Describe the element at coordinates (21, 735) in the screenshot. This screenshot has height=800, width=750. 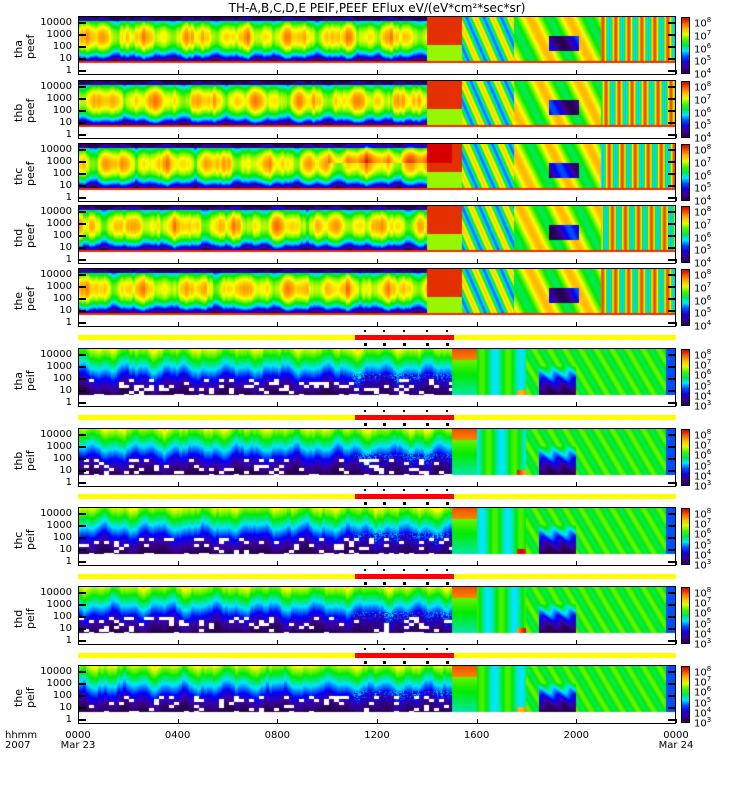
I see `x-axis-label: hhmm` at that location.